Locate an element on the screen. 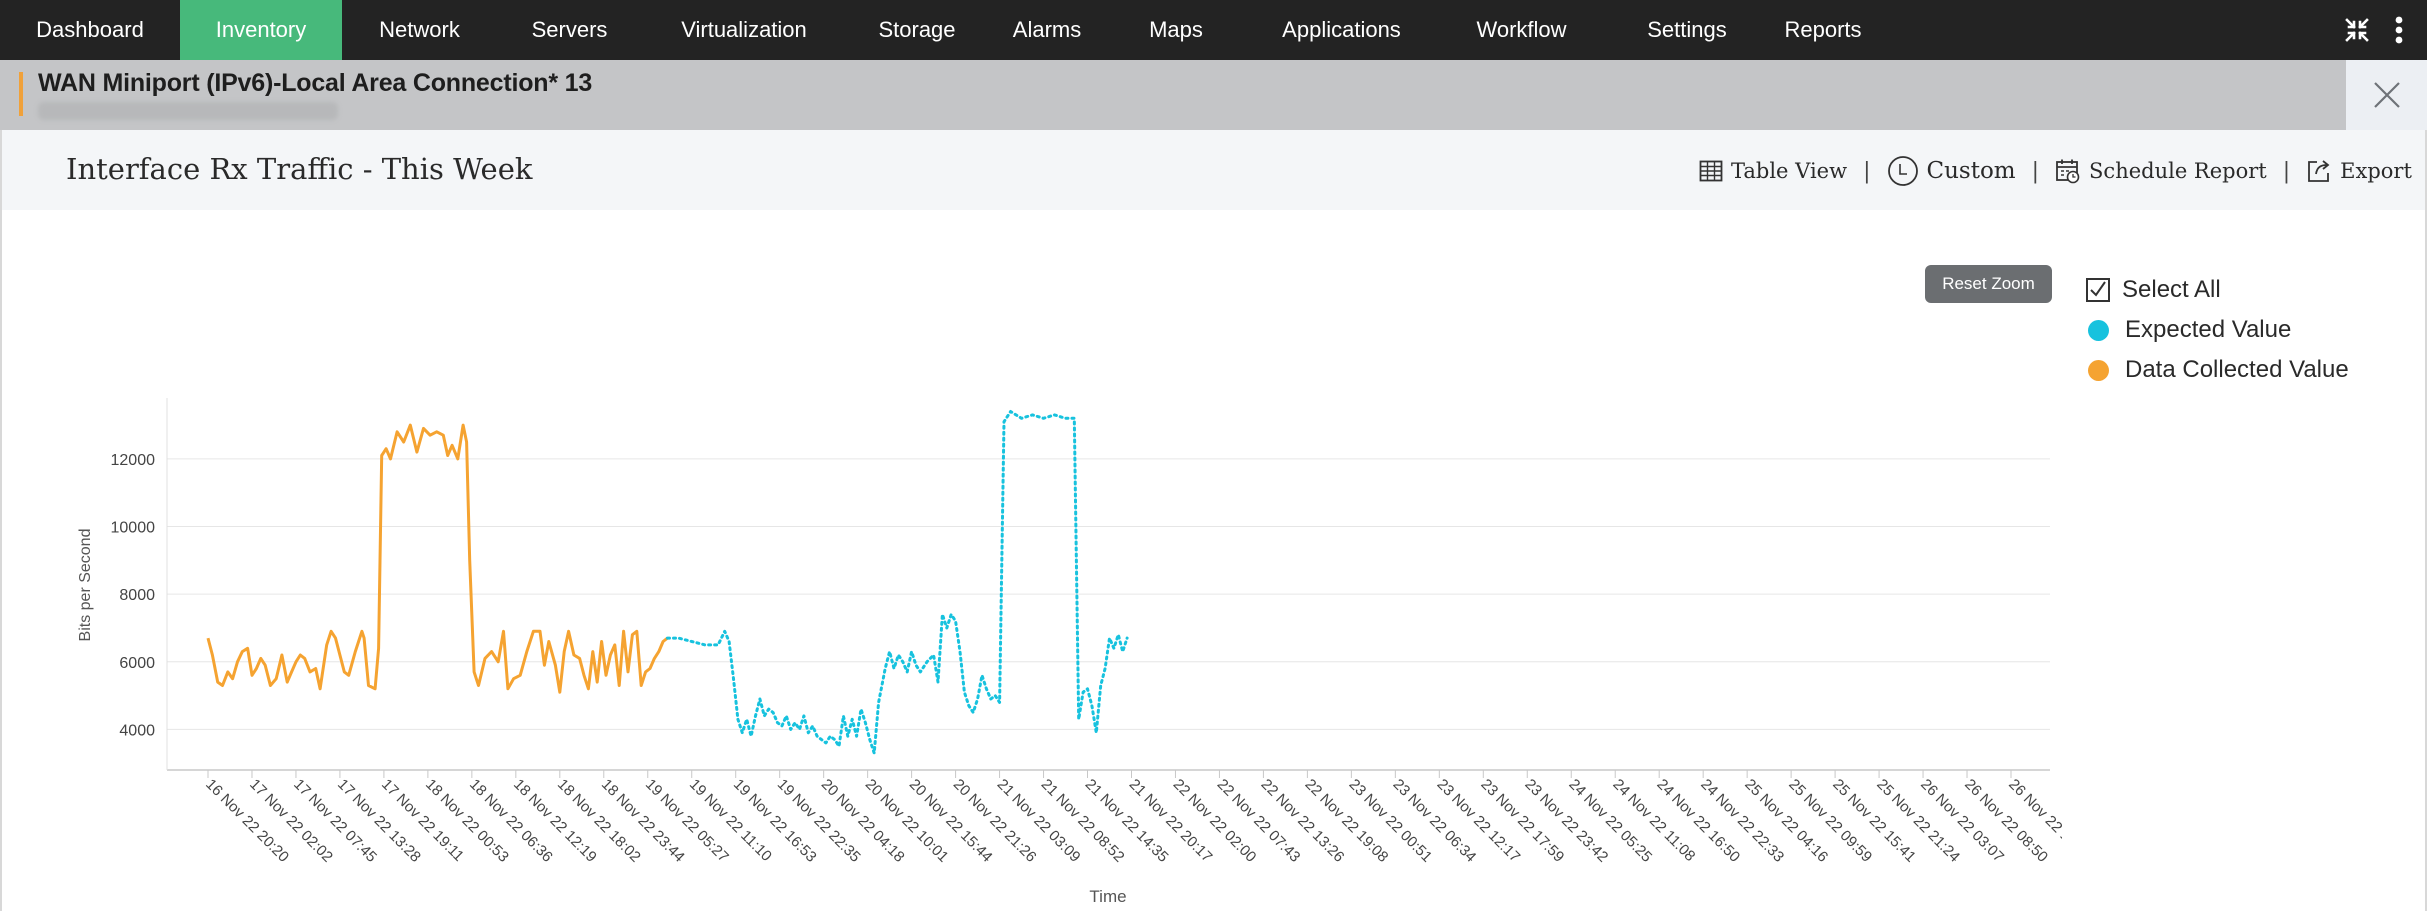 The image size is (2427, 911). close-button is located at coordinates (2386, 95).